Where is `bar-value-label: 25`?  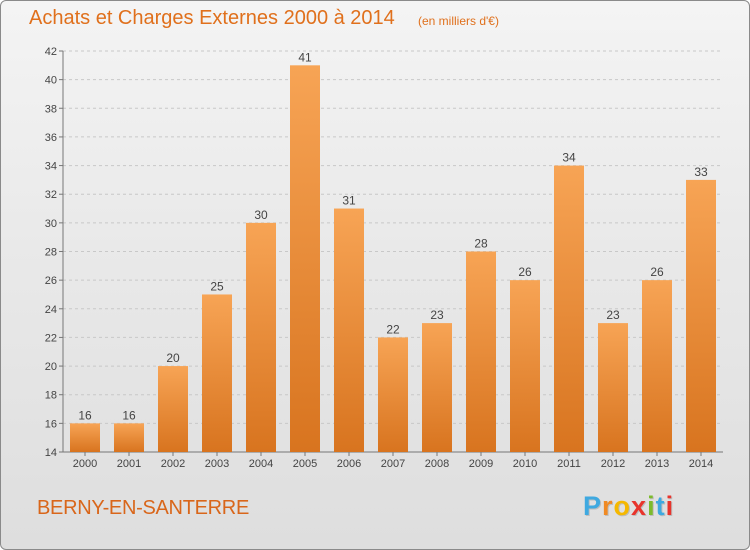
bar-value-label: 25 is located at coordinates (217, 286).